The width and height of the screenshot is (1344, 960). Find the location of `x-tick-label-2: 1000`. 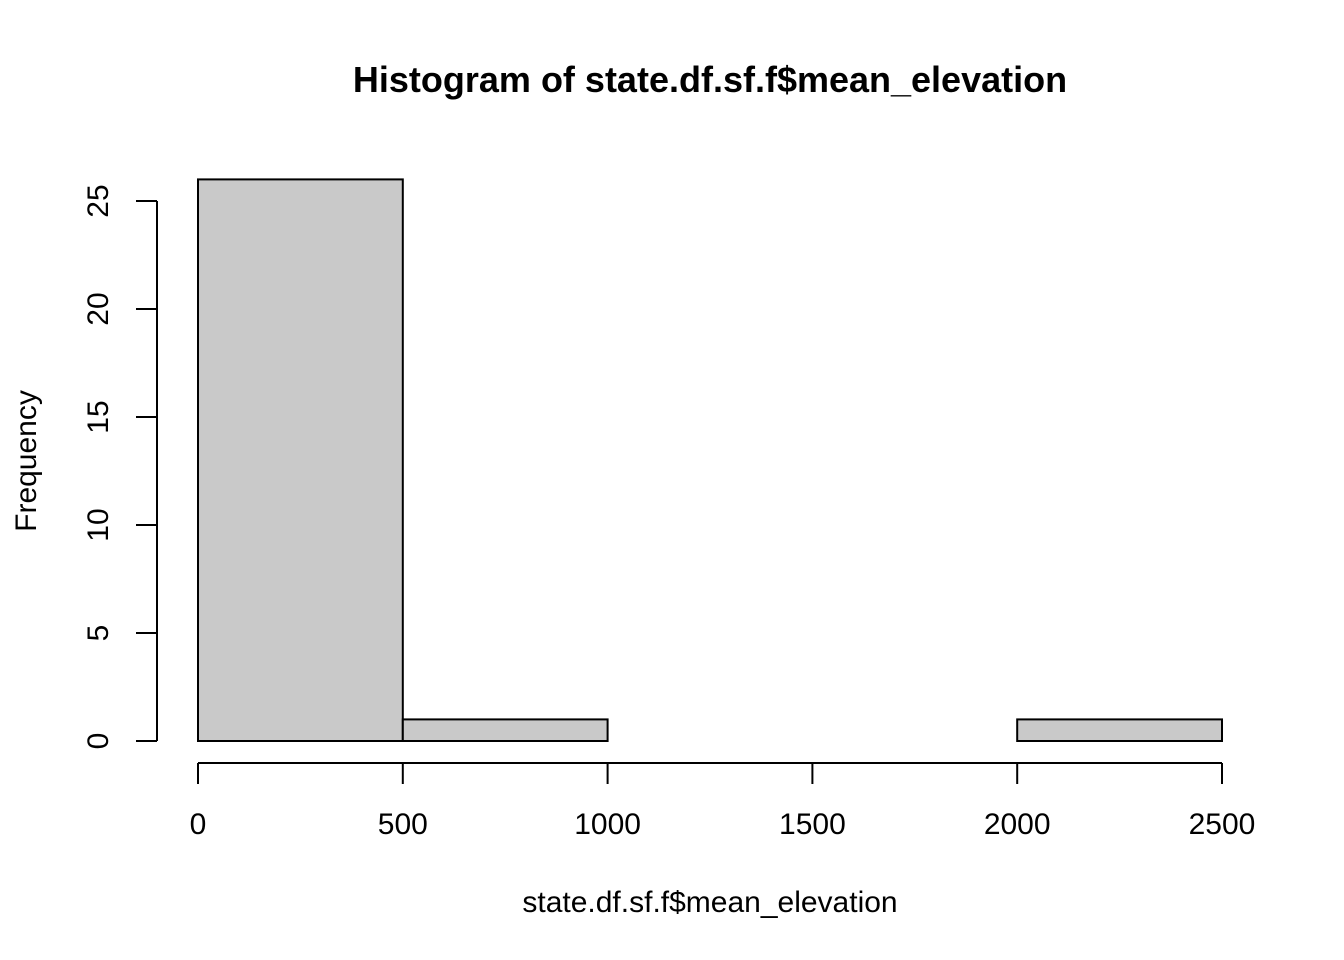

x-tick-label-2: 1000 is located at coordinates (607, 824).